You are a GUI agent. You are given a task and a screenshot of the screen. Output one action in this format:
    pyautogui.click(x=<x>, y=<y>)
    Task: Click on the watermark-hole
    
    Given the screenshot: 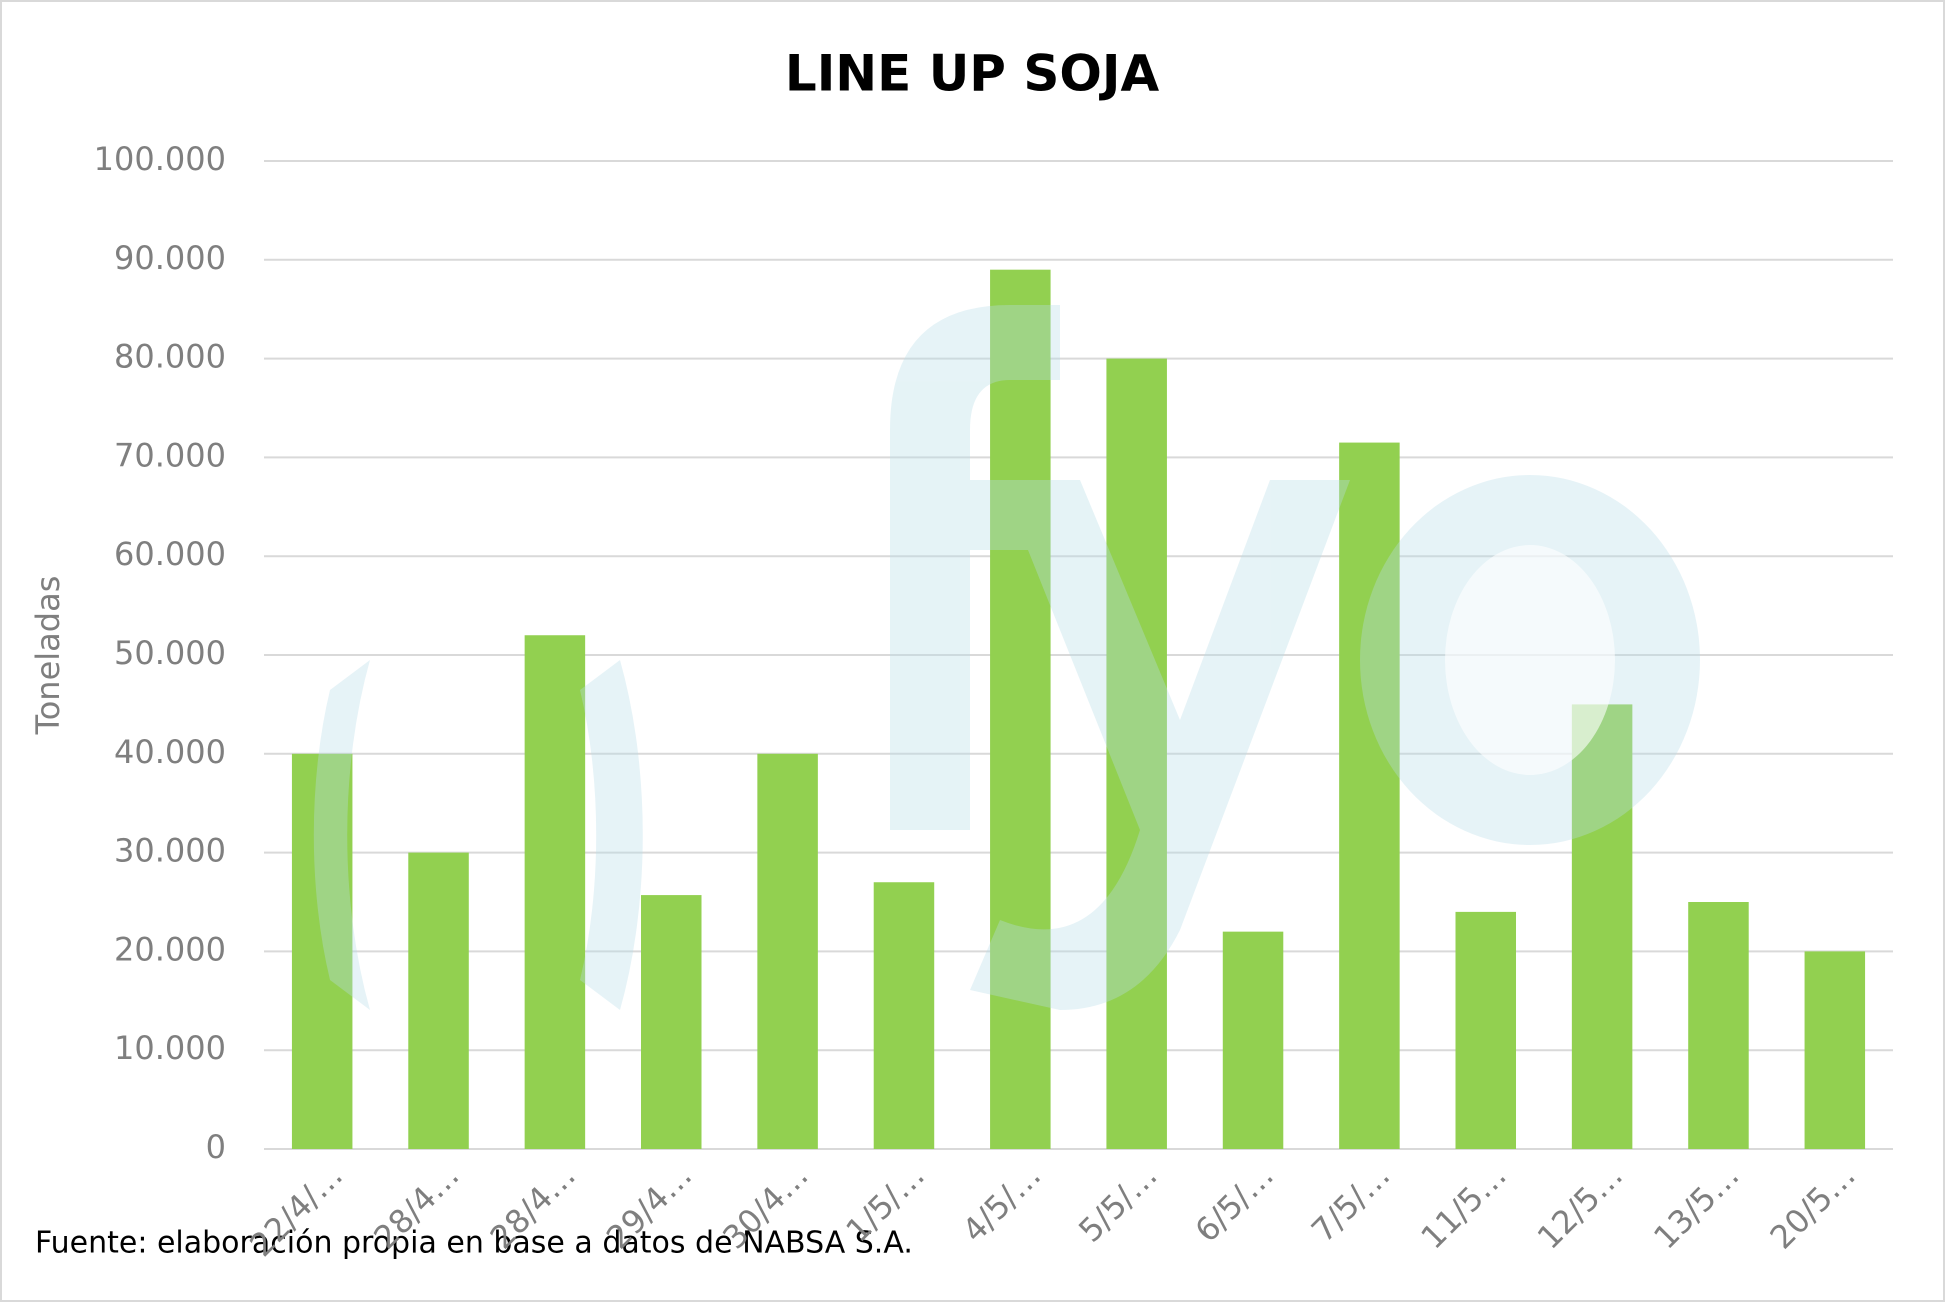 What is the action you would take?
    pyautogui.click(x=1530, y=660)
    